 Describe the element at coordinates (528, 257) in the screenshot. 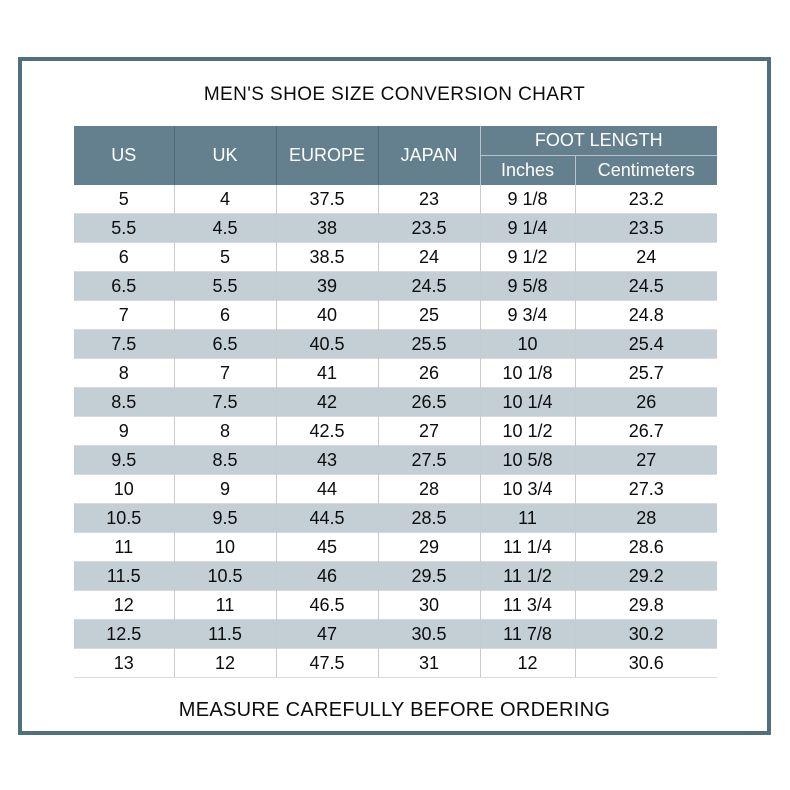

I see `table-cell: 9 1/2` at that location.